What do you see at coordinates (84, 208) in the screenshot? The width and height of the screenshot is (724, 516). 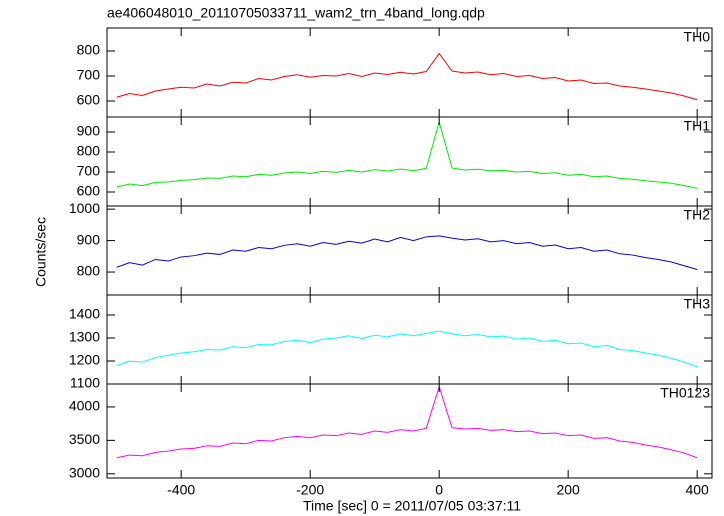 I see `y-tick-label: 1000` at bounding box center [84, 208].